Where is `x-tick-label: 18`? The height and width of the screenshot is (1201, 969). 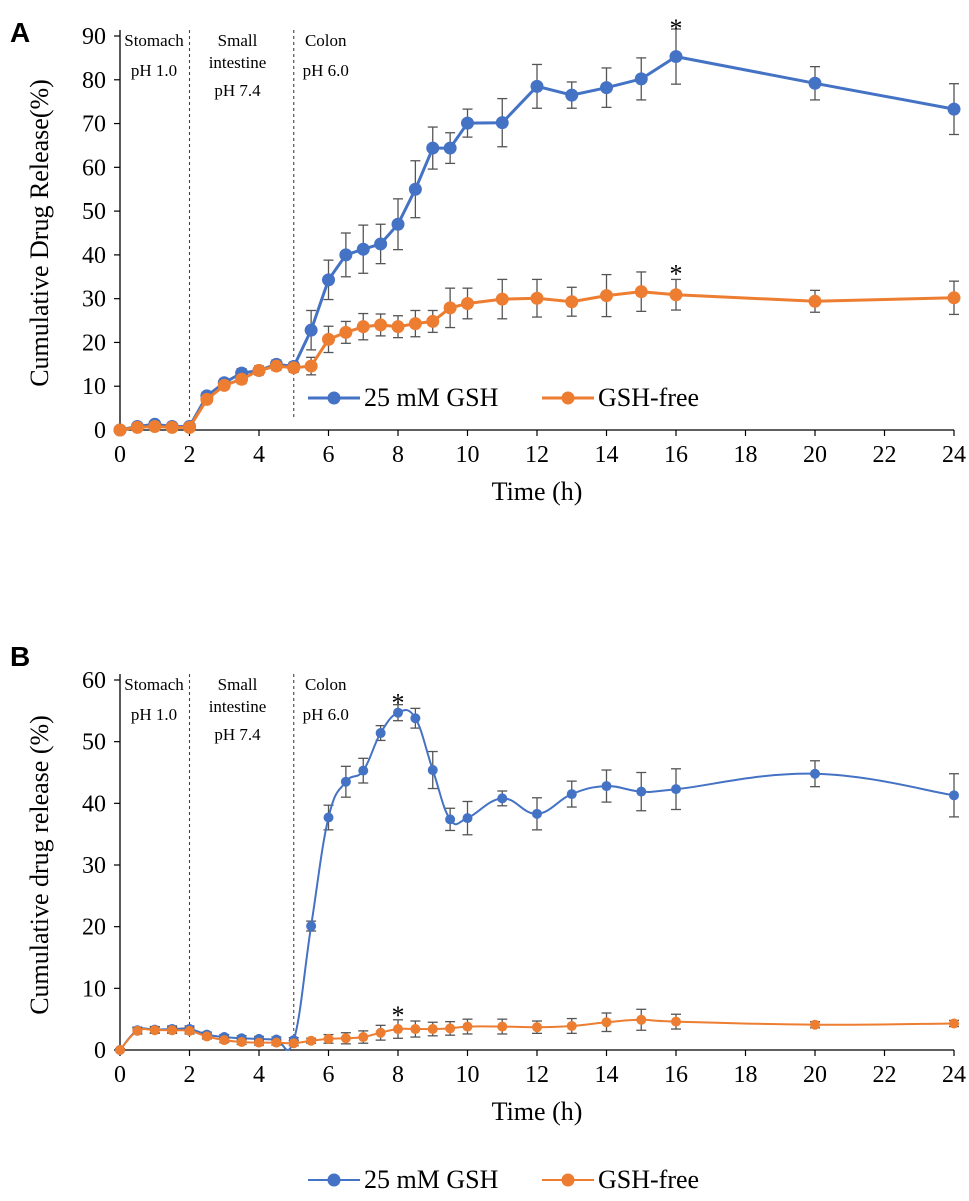 x-tick-label: 18 is located at coordinates (746, 455).